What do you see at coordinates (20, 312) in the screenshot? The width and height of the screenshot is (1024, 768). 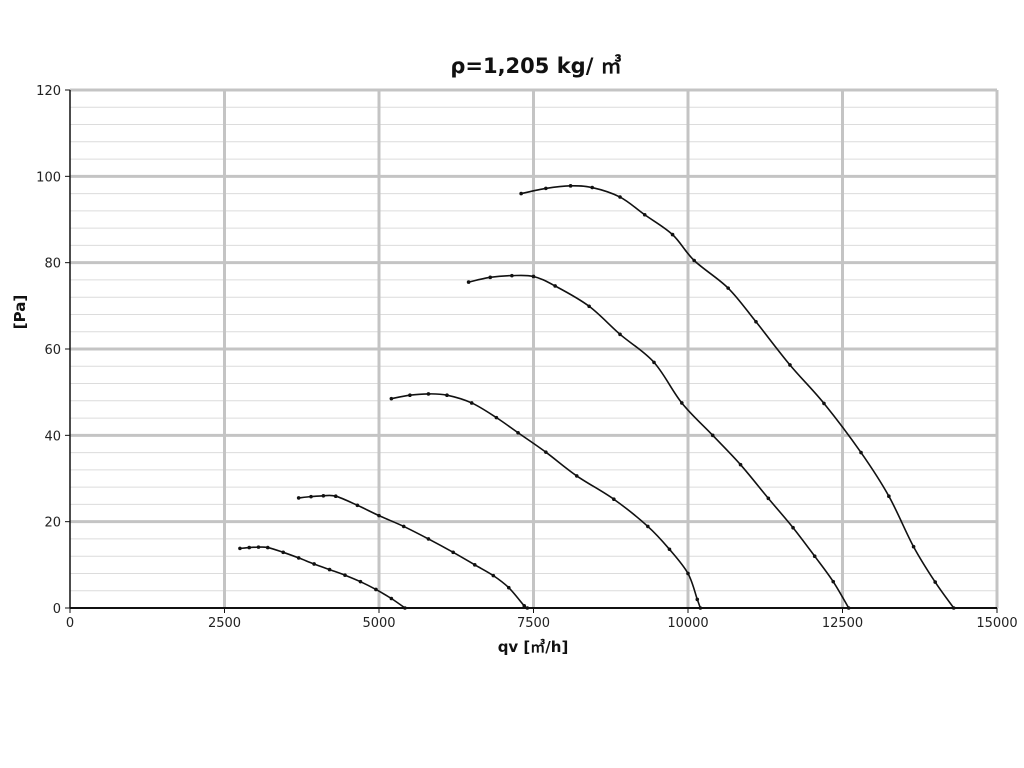 I see `y-axis-label: [Pa]` at bounding box center [20, 312].